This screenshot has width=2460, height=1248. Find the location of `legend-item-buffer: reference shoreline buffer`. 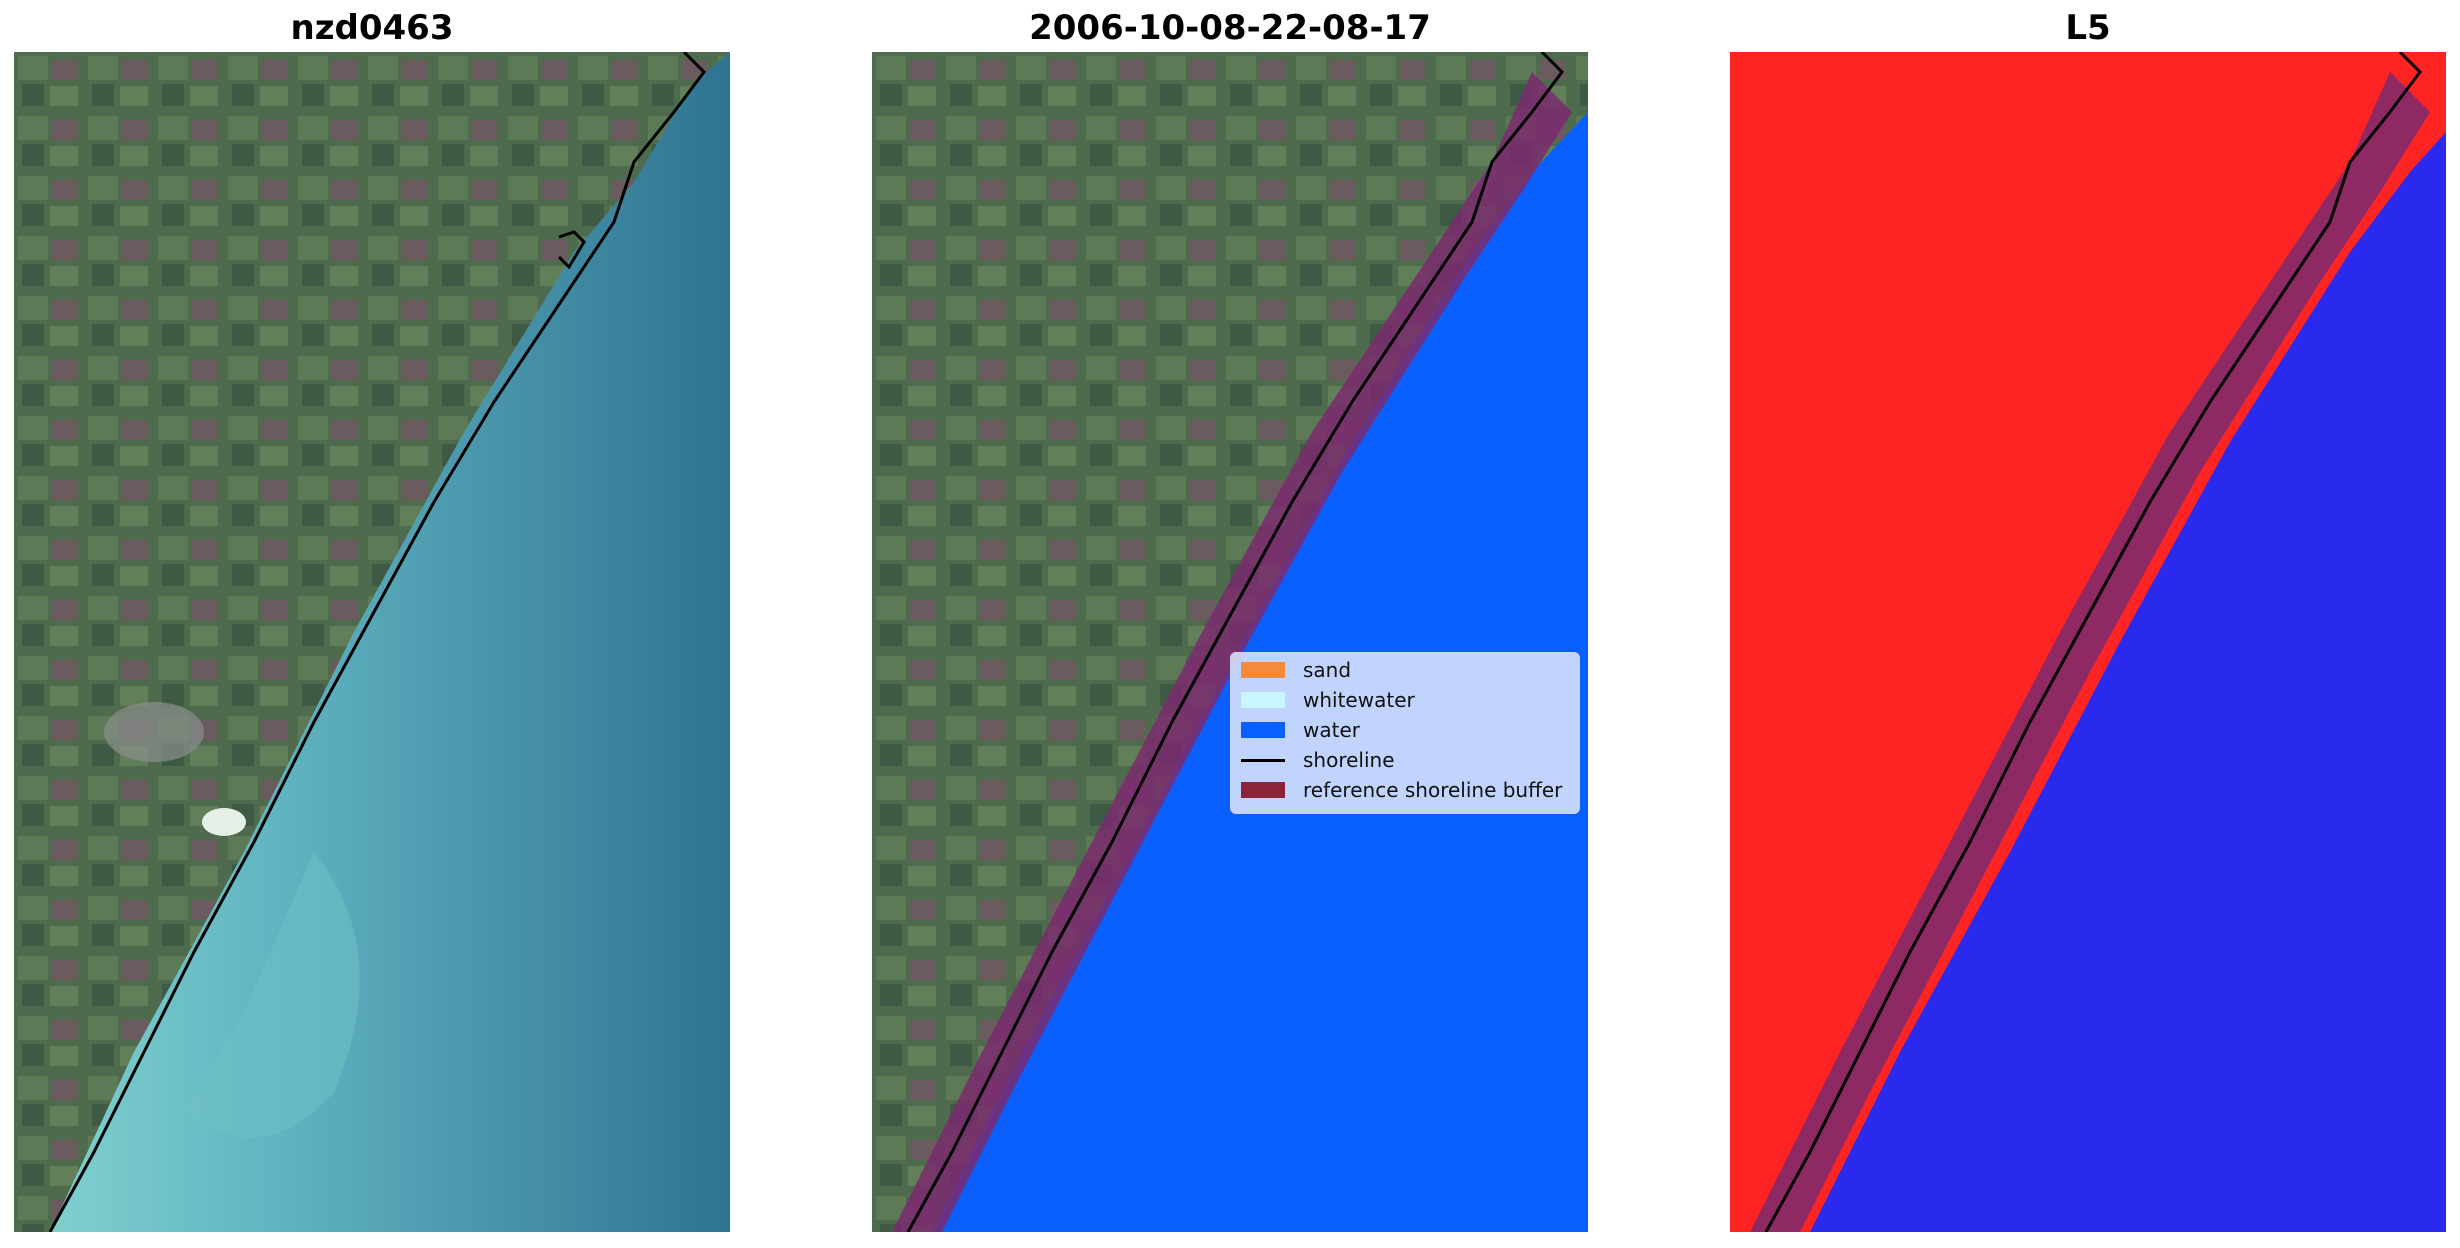

legend-item-buffer: reference shoreline buffer is located at coordinates (1401, 790).